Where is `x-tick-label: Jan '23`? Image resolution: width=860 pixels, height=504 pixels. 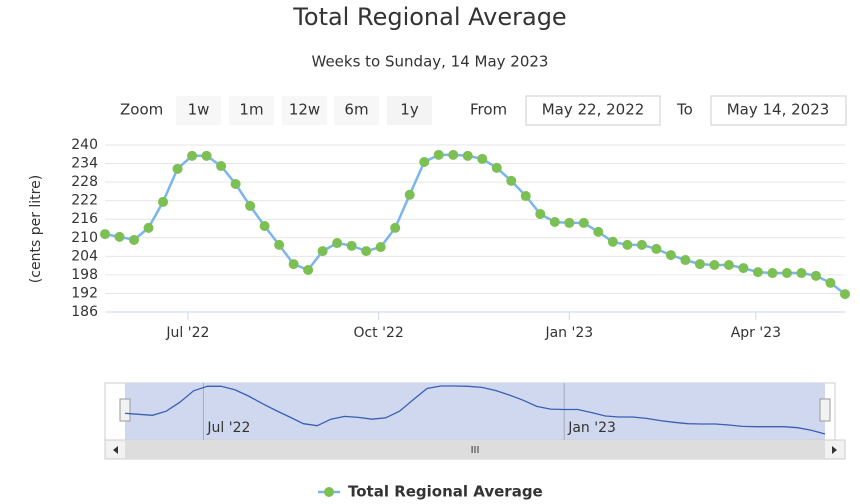 x-tick-label: Jan '23 is located at coordinates (568, 333).